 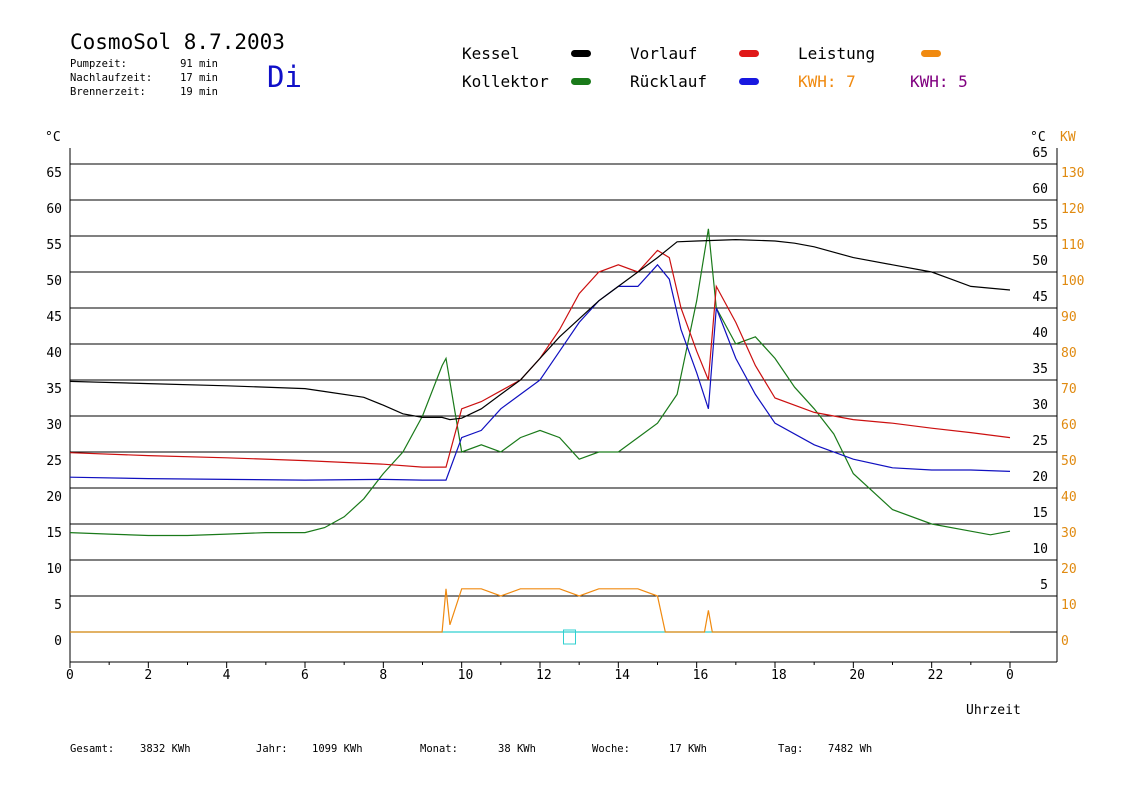 What do you see at coordinates (165, 749) in the screenshot?
I see `gesamt-value: 3832 KWh` at bounding box center [165, 749].